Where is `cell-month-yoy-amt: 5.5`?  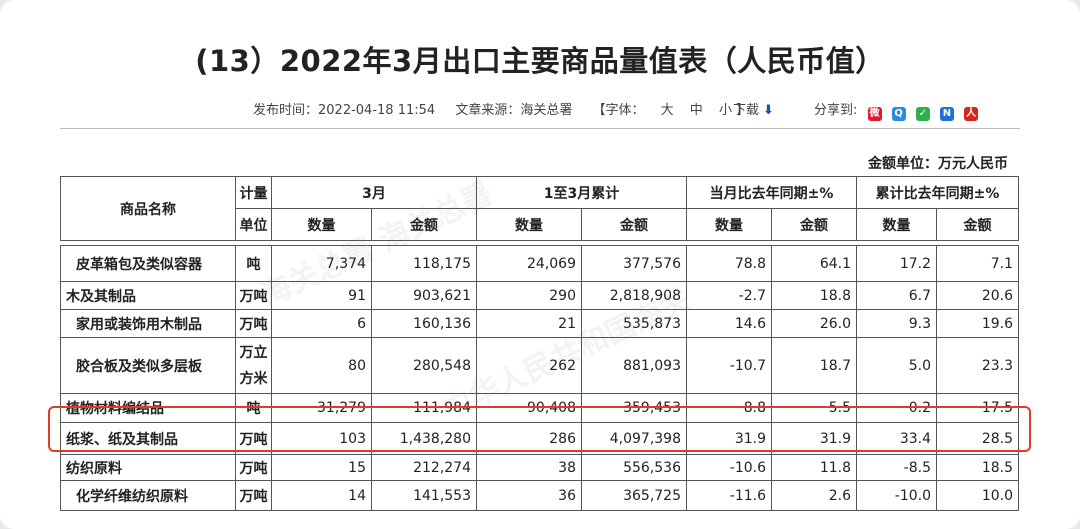
cell-month-yoy-amt: 5.5 is located at coordinates (814, 408).